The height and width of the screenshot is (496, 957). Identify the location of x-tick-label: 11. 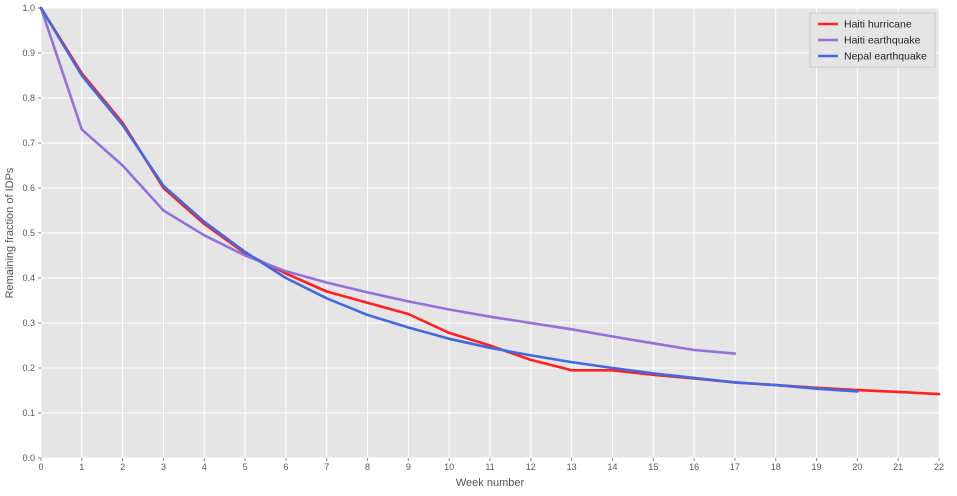
(489, 467).